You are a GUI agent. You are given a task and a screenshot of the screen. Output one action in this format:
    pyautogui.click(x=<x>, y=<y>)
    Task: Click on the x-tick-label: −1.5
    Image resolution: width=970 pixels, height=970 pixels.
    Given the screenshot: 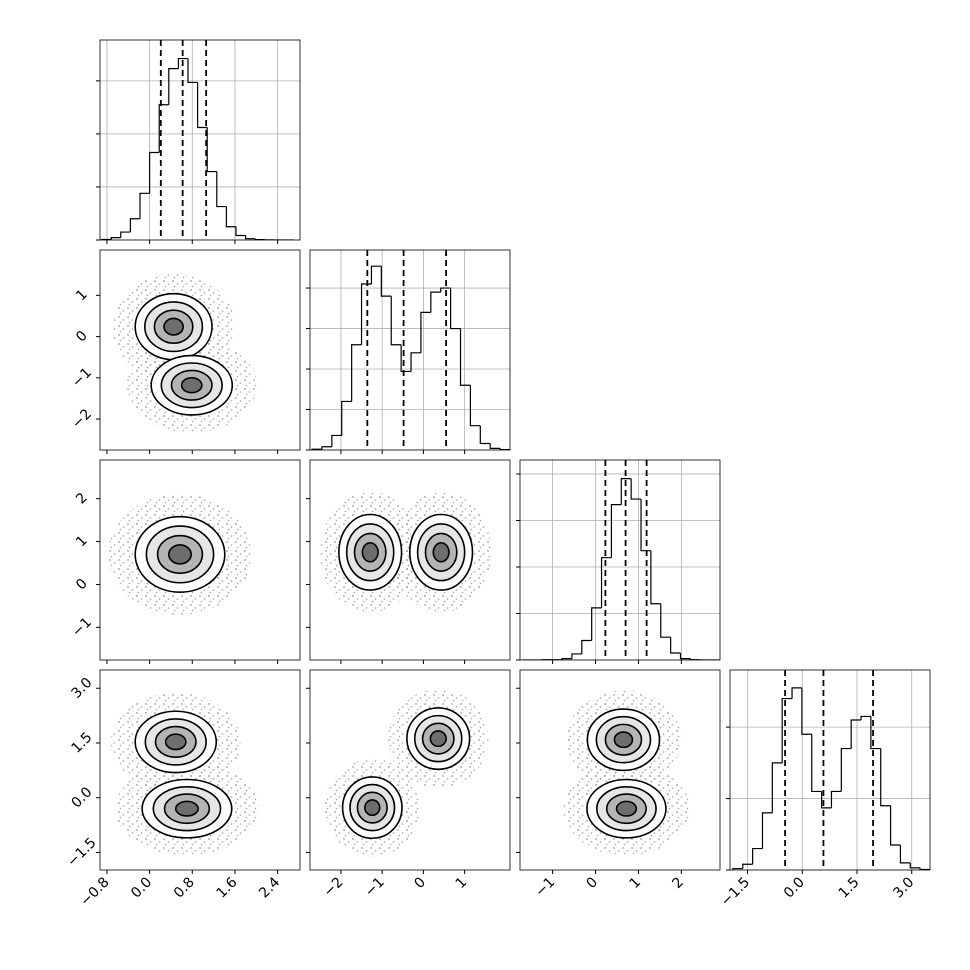 What is the action you would take?
    pyautogui.click(x=735, y=891)
    